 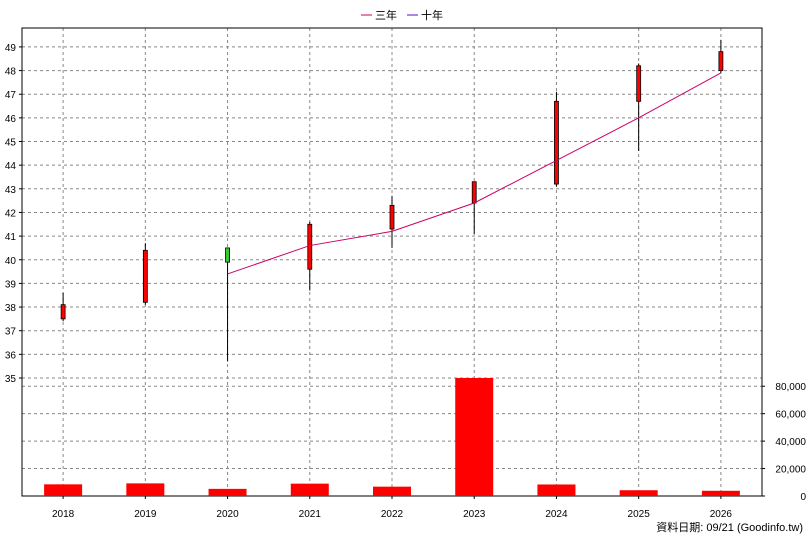 I want to click on year-tick-label: 2018, so click(x=63, y=514).